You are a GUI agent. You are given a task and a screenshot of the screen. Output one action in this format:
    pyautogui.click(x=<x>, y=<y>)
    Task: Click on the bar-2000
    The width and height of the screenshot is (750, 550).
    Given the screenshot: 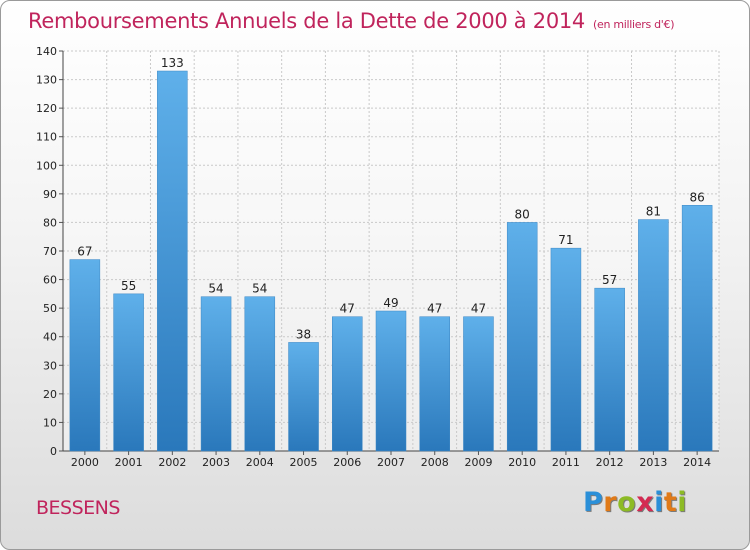 What is the action you would take?
    pyautogui.click(x=85, y=355)
    